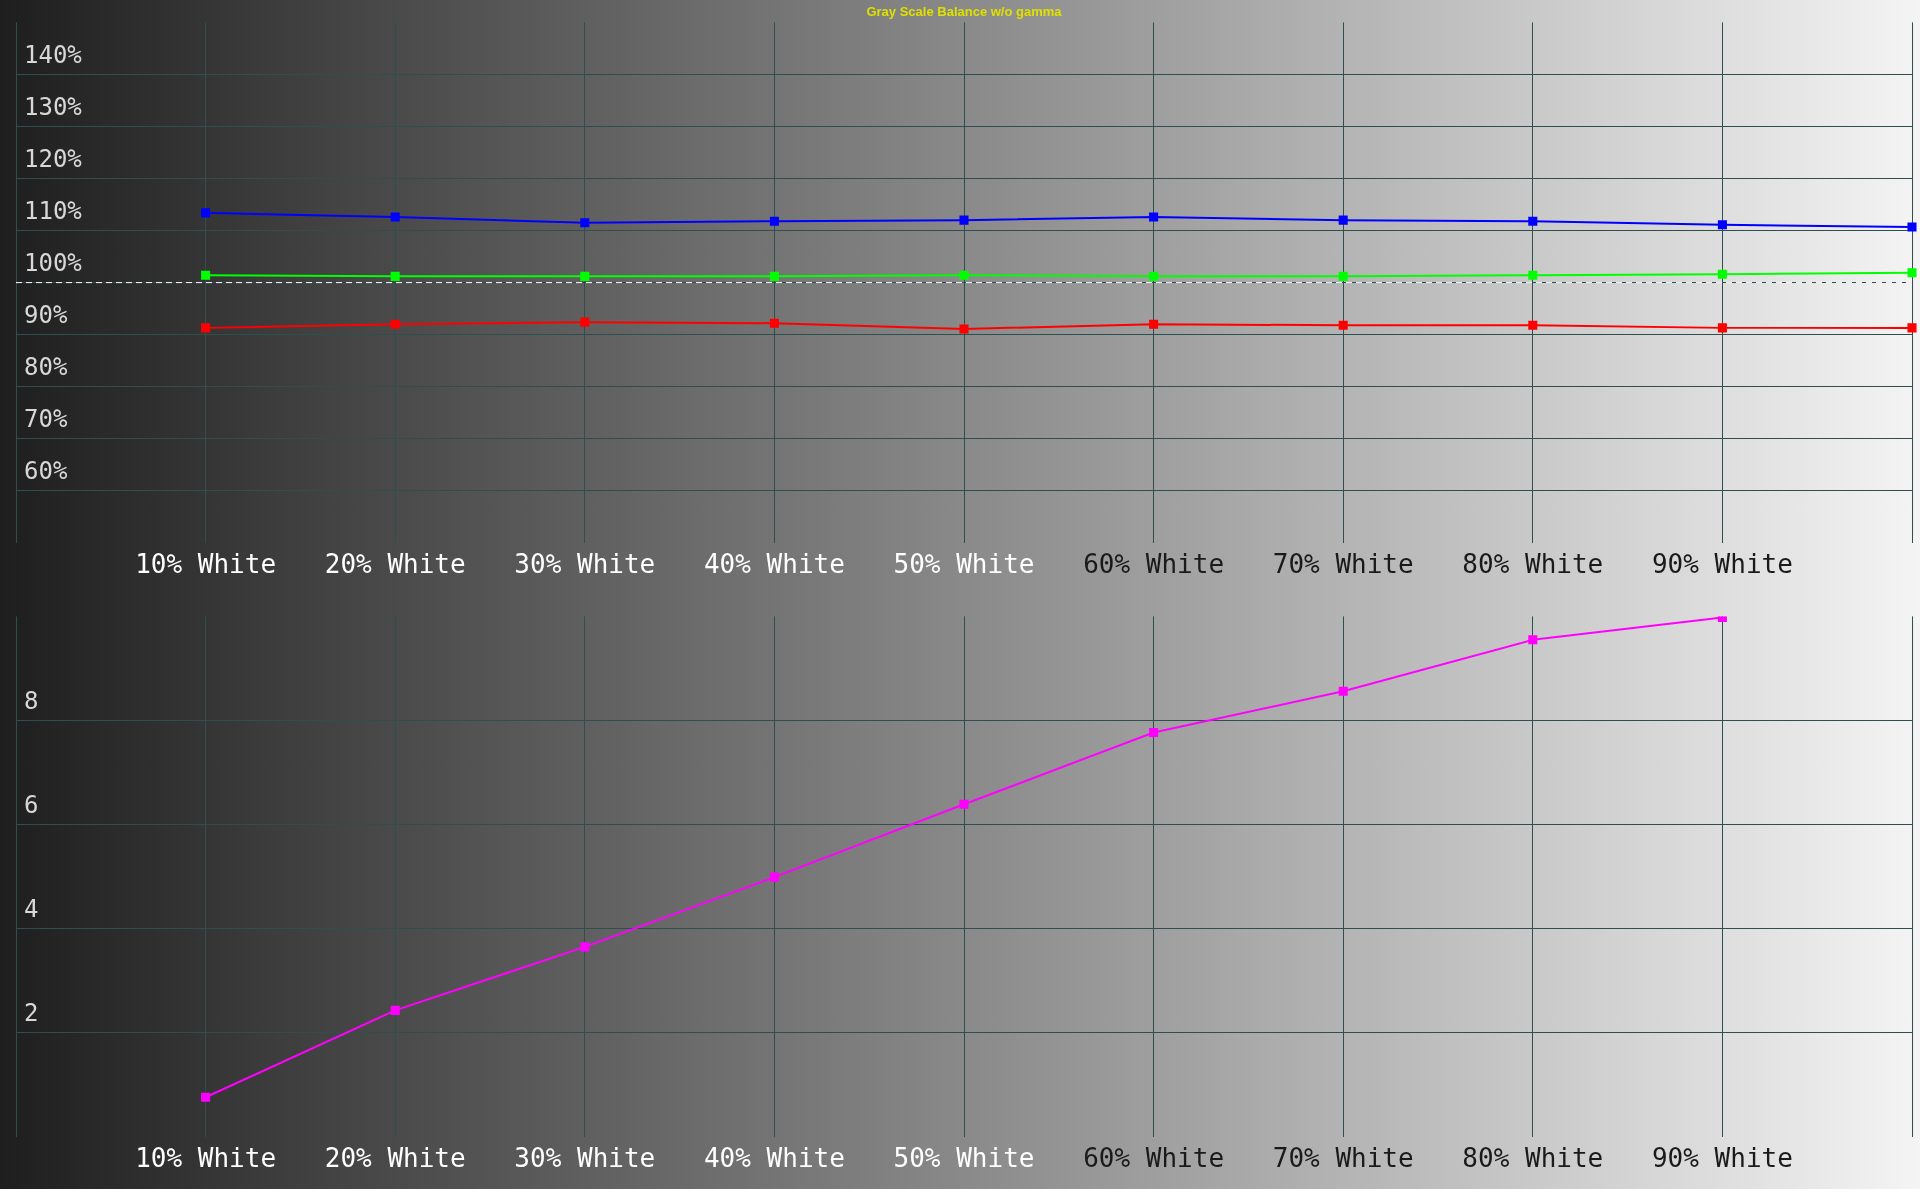 This screenshot has width=1920, height=1189. Describe the element at coordinates (46, 314) in the screenshot. I see `y-tick-label: 90%` at that location.